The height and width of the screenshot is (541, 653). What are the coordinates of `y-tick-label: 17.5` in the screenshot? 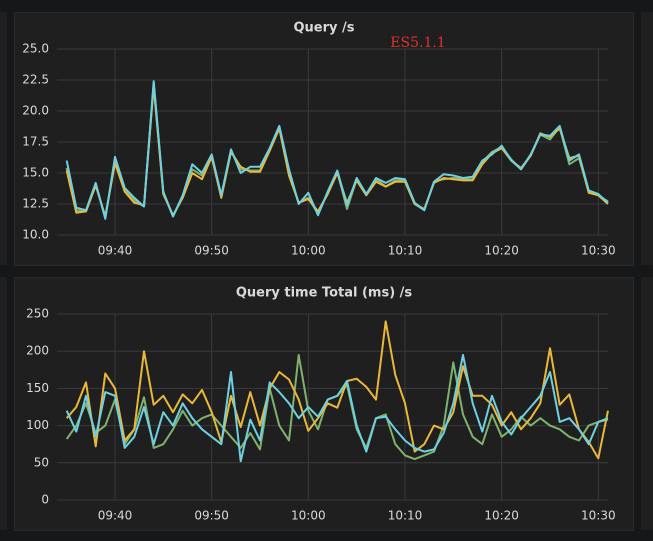 It's located at (35, 142).